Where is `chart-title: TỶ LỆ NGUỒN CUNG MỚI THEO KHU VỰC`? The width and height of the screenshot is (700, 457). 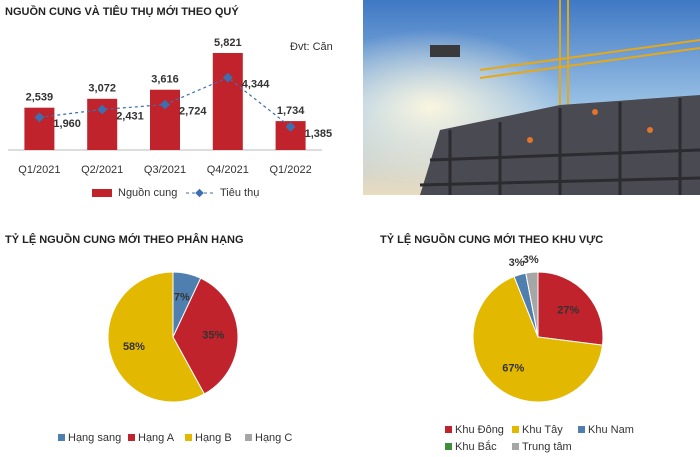
chart-title: TỶ LỆ NGUỒN CUNG MỚI THEO KHU VỰC is located at coordinates (491, 239).